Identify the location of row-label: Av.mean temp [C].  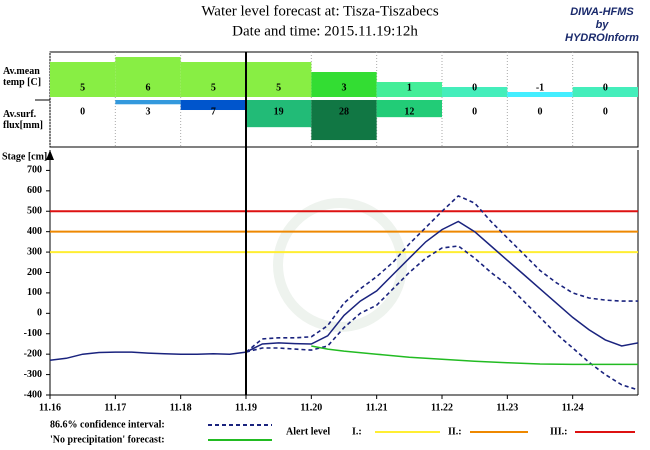
(22, 77).